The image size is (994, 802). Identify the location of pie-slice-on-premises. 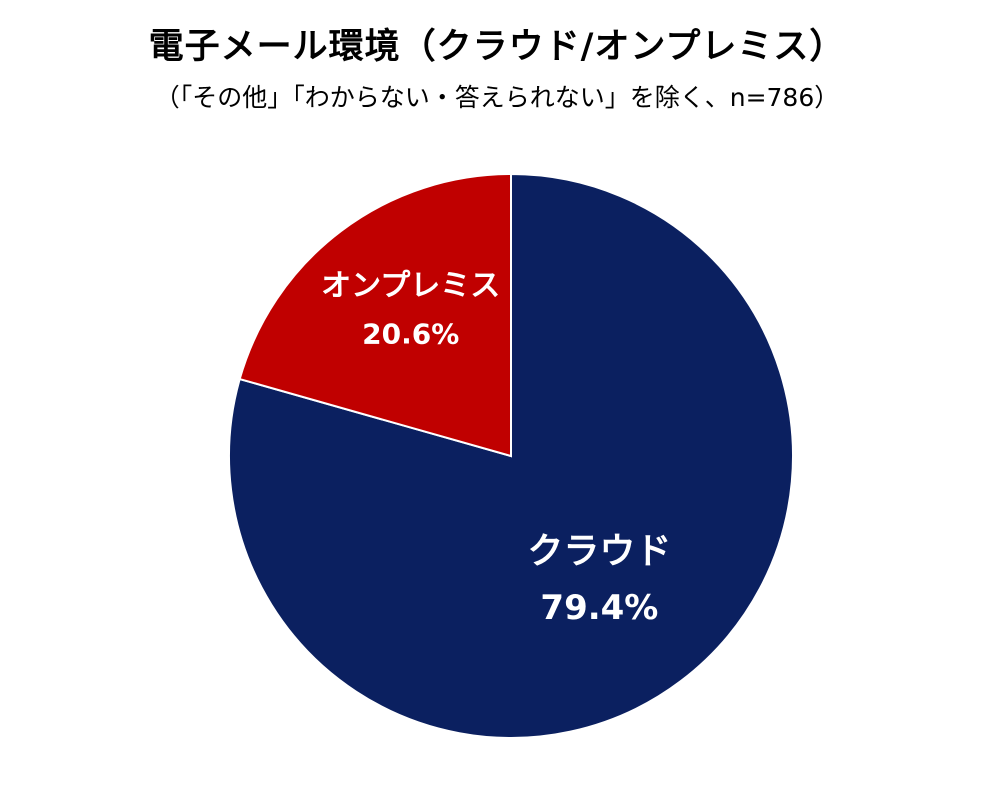
(375, 315).